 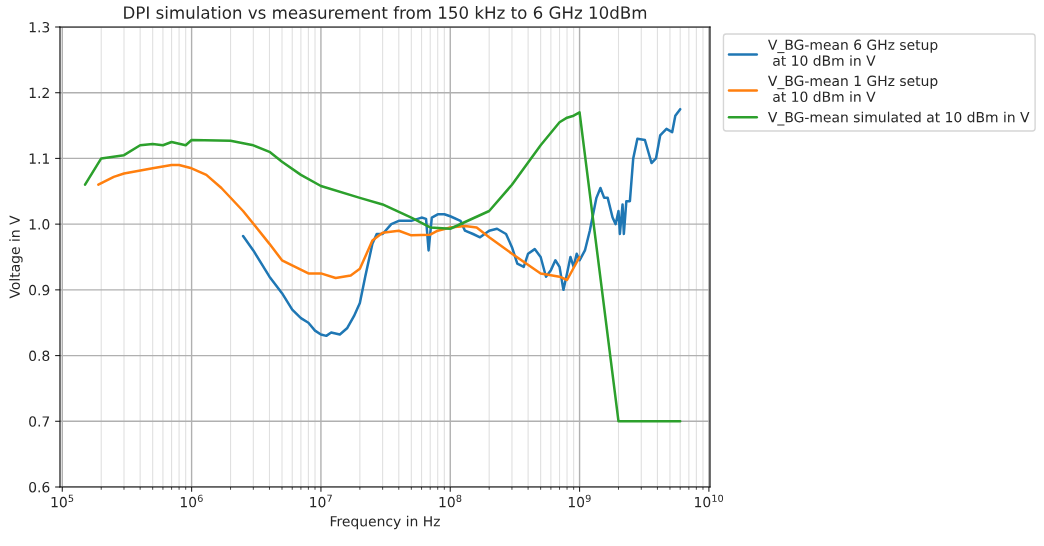 I want to click on y-tick-label: 0.6, so click(x=39, y=487).